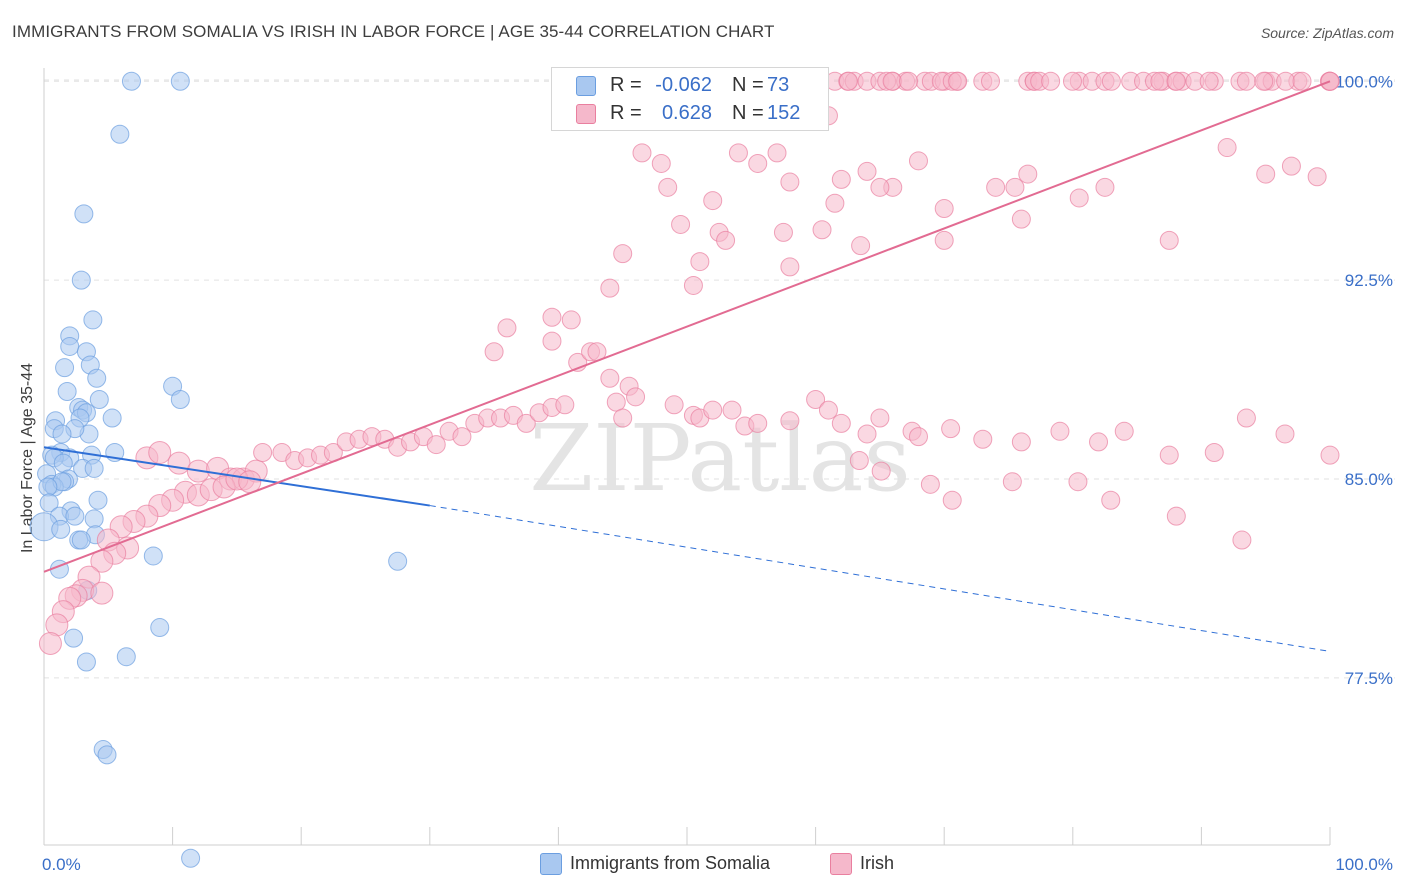  What do you see at coordinates (1369, 479) in the screenshot?
I see `y-tick-label: 85.0%` at bounding box center [1369, 479].